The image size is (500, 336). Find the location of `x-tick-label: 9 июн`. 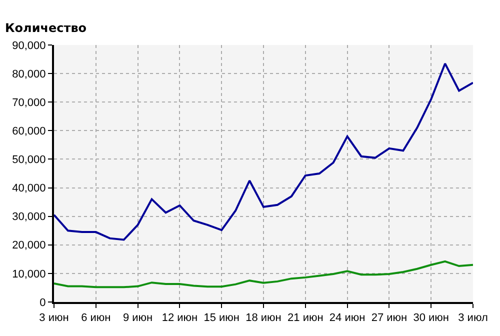

x-tick-label: 9 июн is located at coordinates (137, 318).